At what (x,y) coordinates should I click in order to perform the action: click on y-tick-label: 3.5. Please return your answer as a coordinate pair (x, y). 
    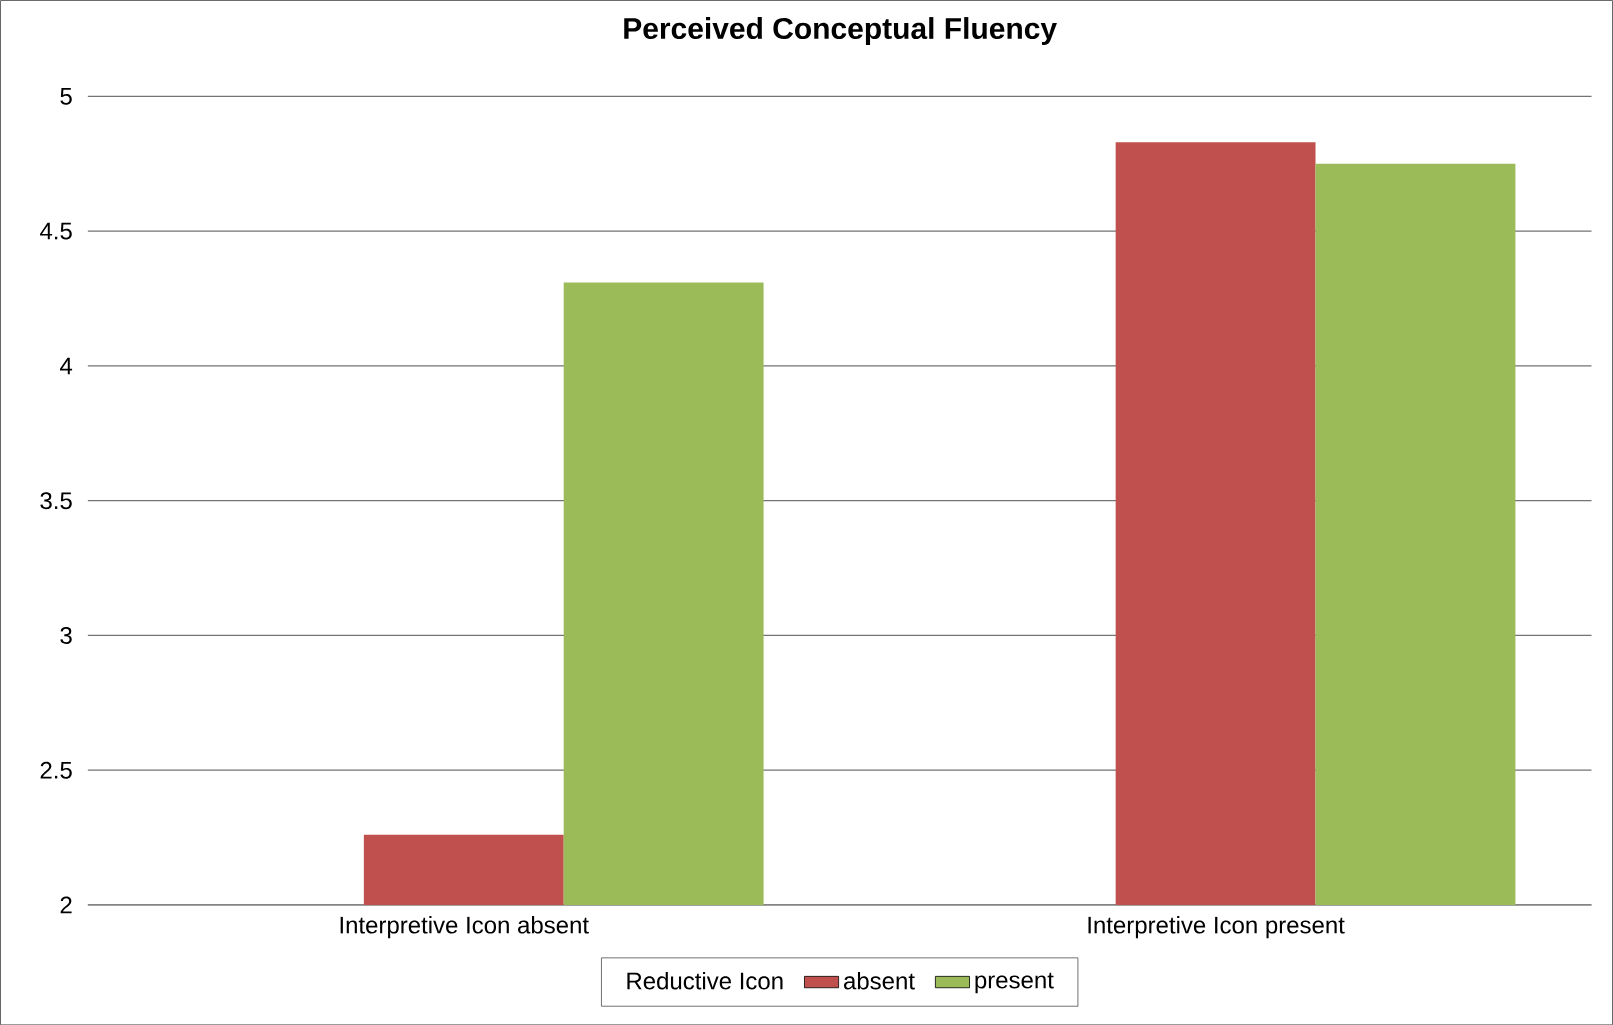
    Looking at the image, I should click on (56, 500).